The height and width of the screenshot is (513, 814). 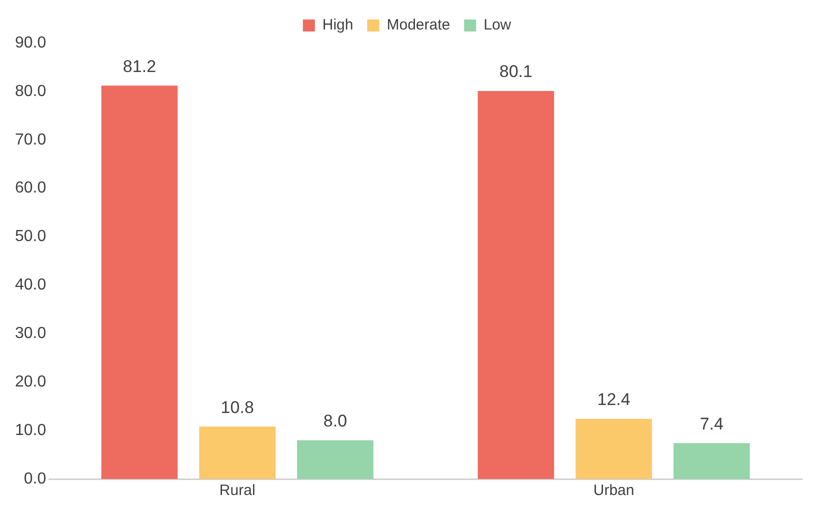 I want to click on y-tick-label: 10.0, so click(x=30, y=430).